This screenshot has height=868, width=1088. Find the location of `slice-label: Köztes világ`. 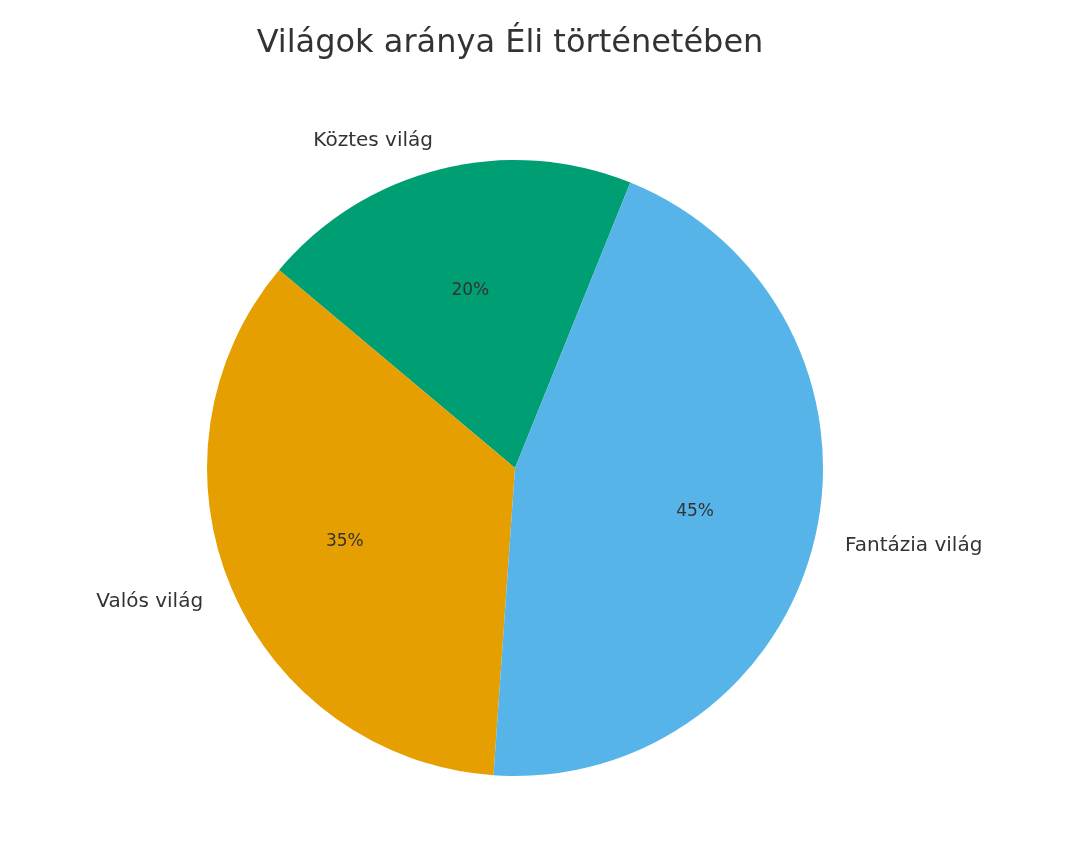

slice-label: Köztes világ is located at coordinates (373, 139).